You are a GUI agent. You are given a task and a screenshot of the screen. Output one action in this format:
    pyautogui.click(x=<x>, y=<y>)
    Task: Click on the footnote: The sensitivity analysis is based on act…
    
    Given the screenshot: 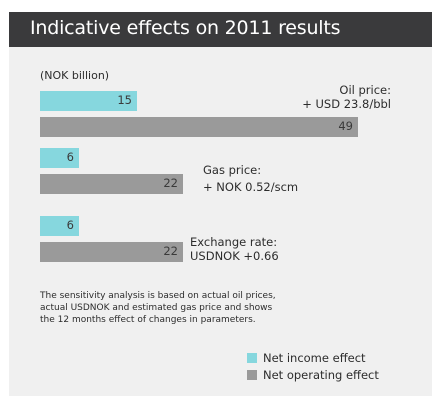 What is the action you would take?
    pyautogui.click(x=158, y=308)
    